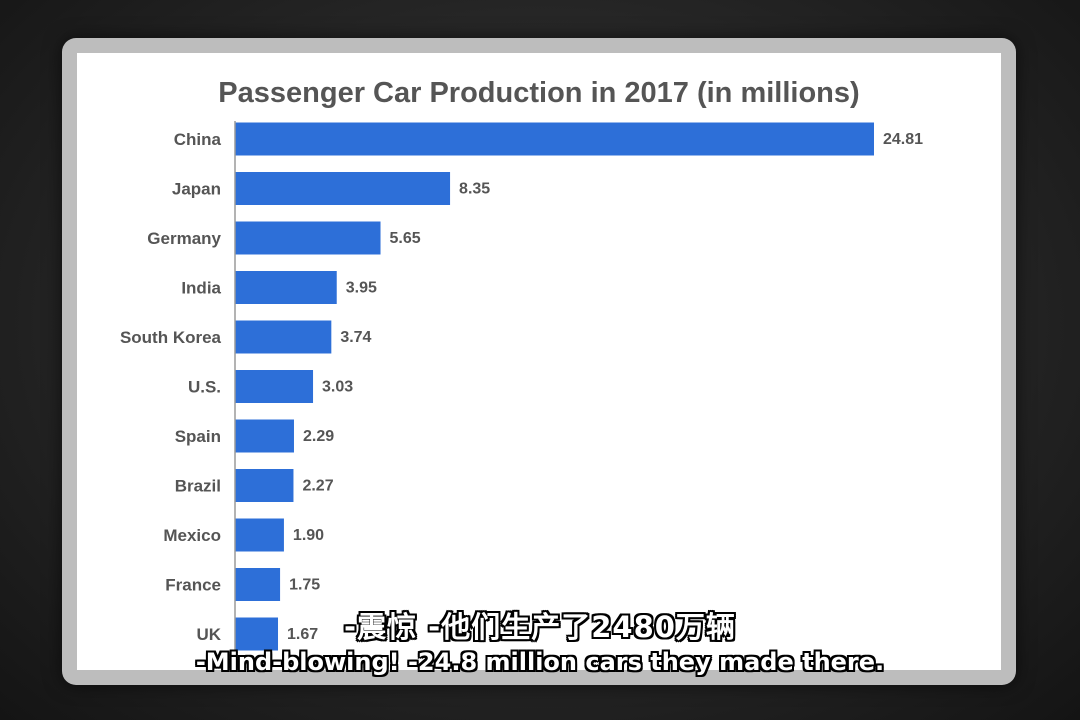 The width and height of the screenshot is (1080, 720). Describe the element at coordinates (201, 288) in the screenshot. I see `category-label: India` at that location.